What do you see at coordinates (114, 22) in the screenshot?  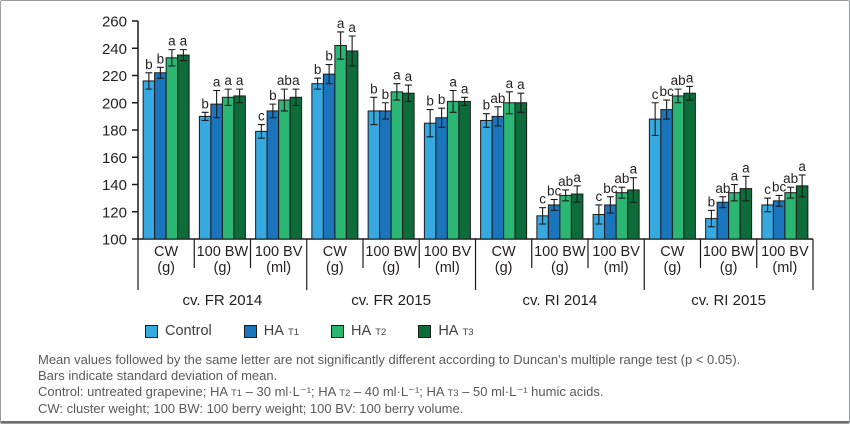 I see `y-tick-label: 260` at bounding box center [114, 22].